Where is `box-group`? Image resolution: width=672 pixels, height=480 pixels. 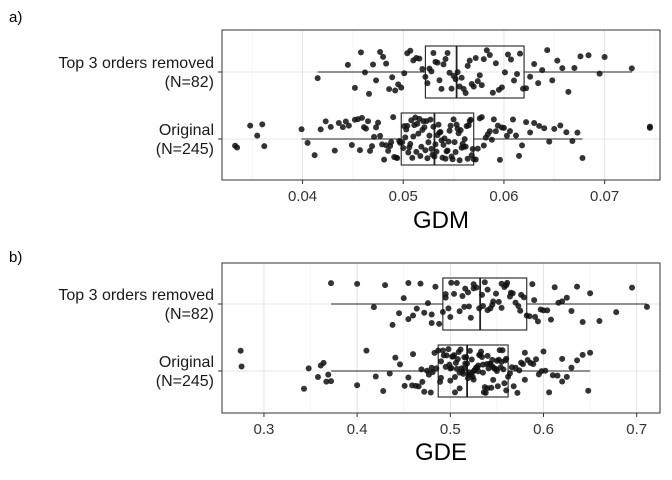
box-group is located at coordinates (415, 371).